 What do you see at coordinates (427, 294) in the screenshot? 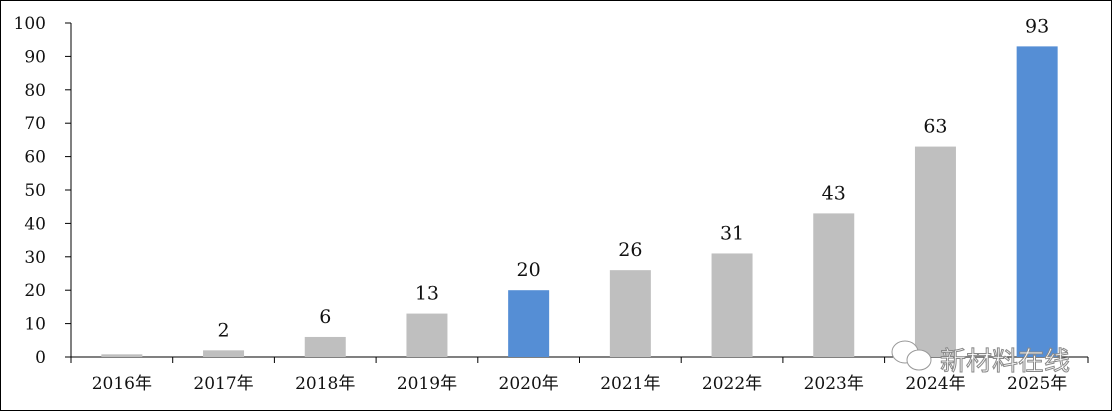
I see `data-label: 13` at bounding box center [427, 294].